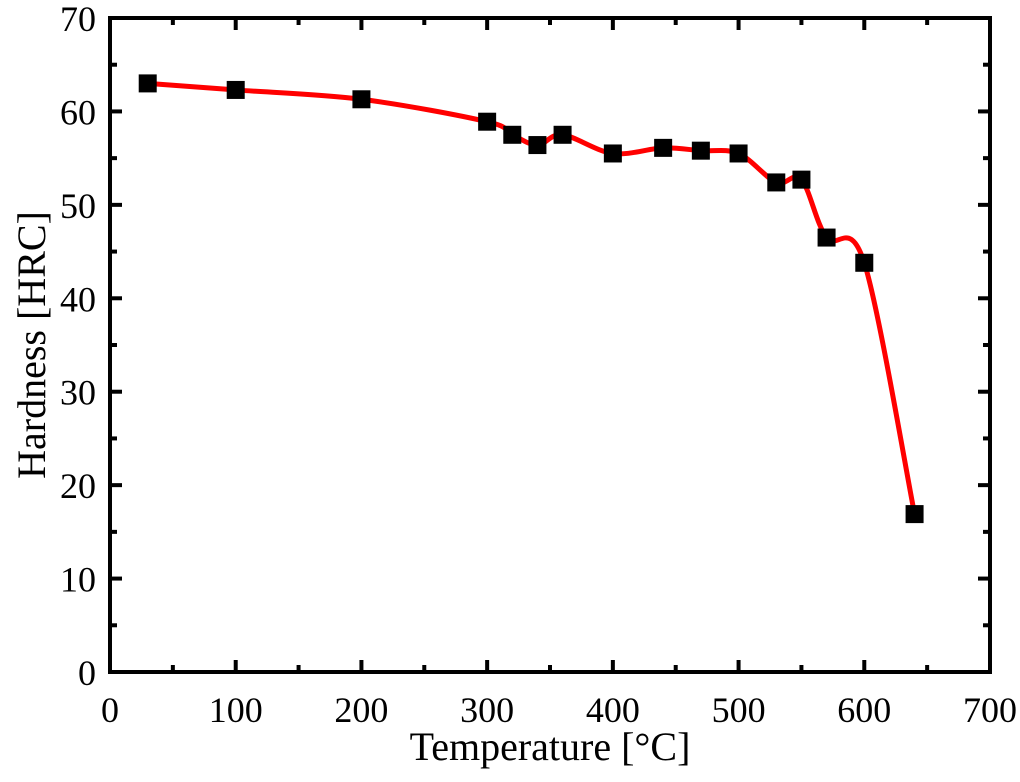  Describe the element at coordinates (361, 710) in the screenshot. I see `x-tick-label: 200` at that location.